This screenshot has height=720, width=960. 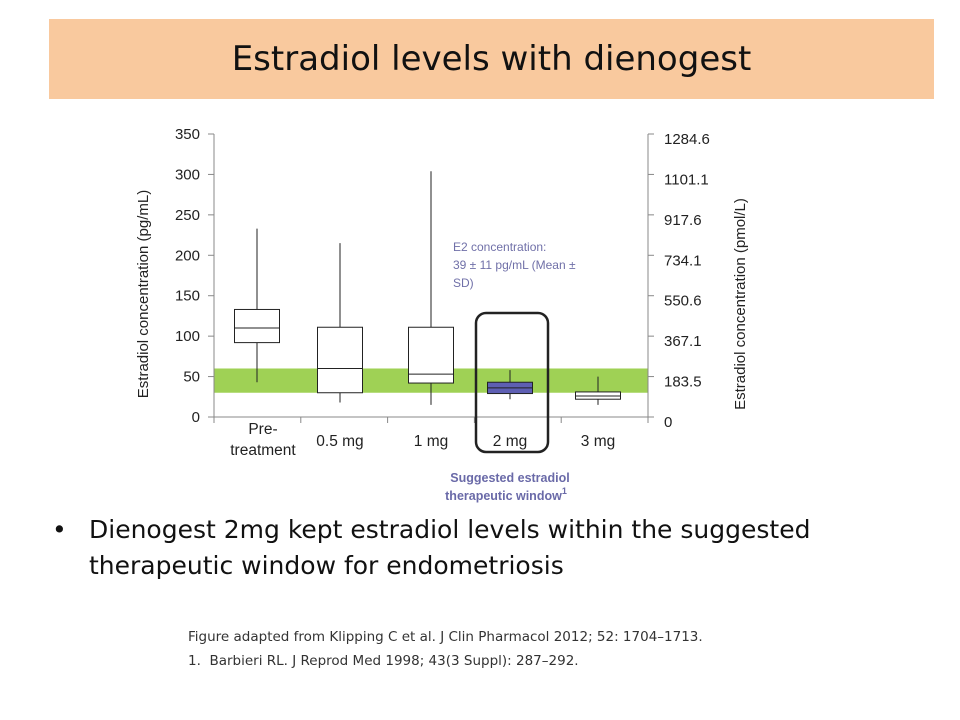 I want to click on right-tick-label: 1101.1, so click(x=686, y=179).